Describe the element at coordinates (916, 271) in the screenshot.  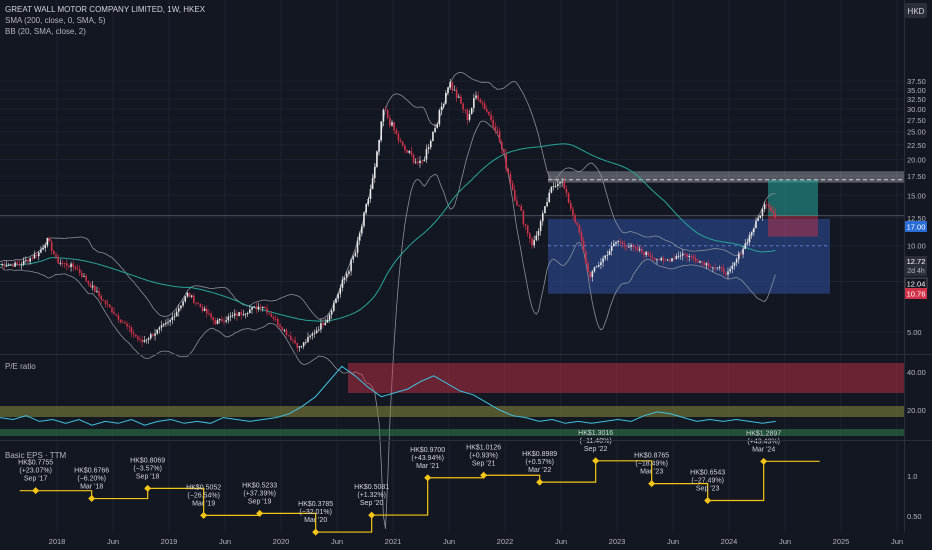
I see `countdown-label: 2d 4h` at that location.